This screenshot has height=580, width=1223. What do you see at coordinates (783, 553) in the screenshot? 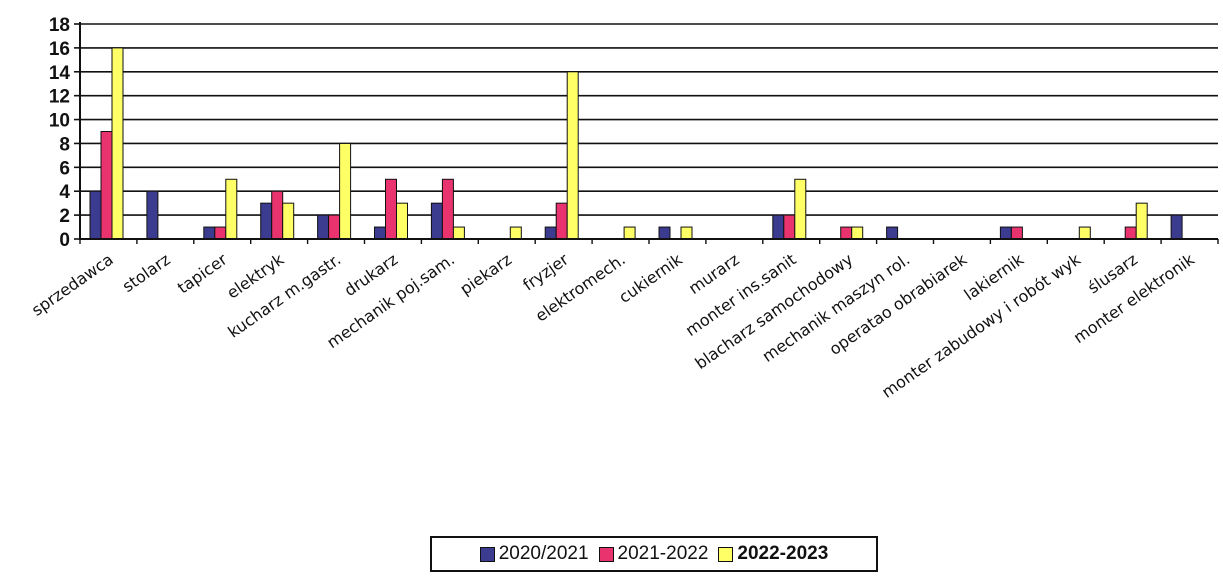
I see `legend-label-series-3: 2022-2023` at bounding box center [783, 553].